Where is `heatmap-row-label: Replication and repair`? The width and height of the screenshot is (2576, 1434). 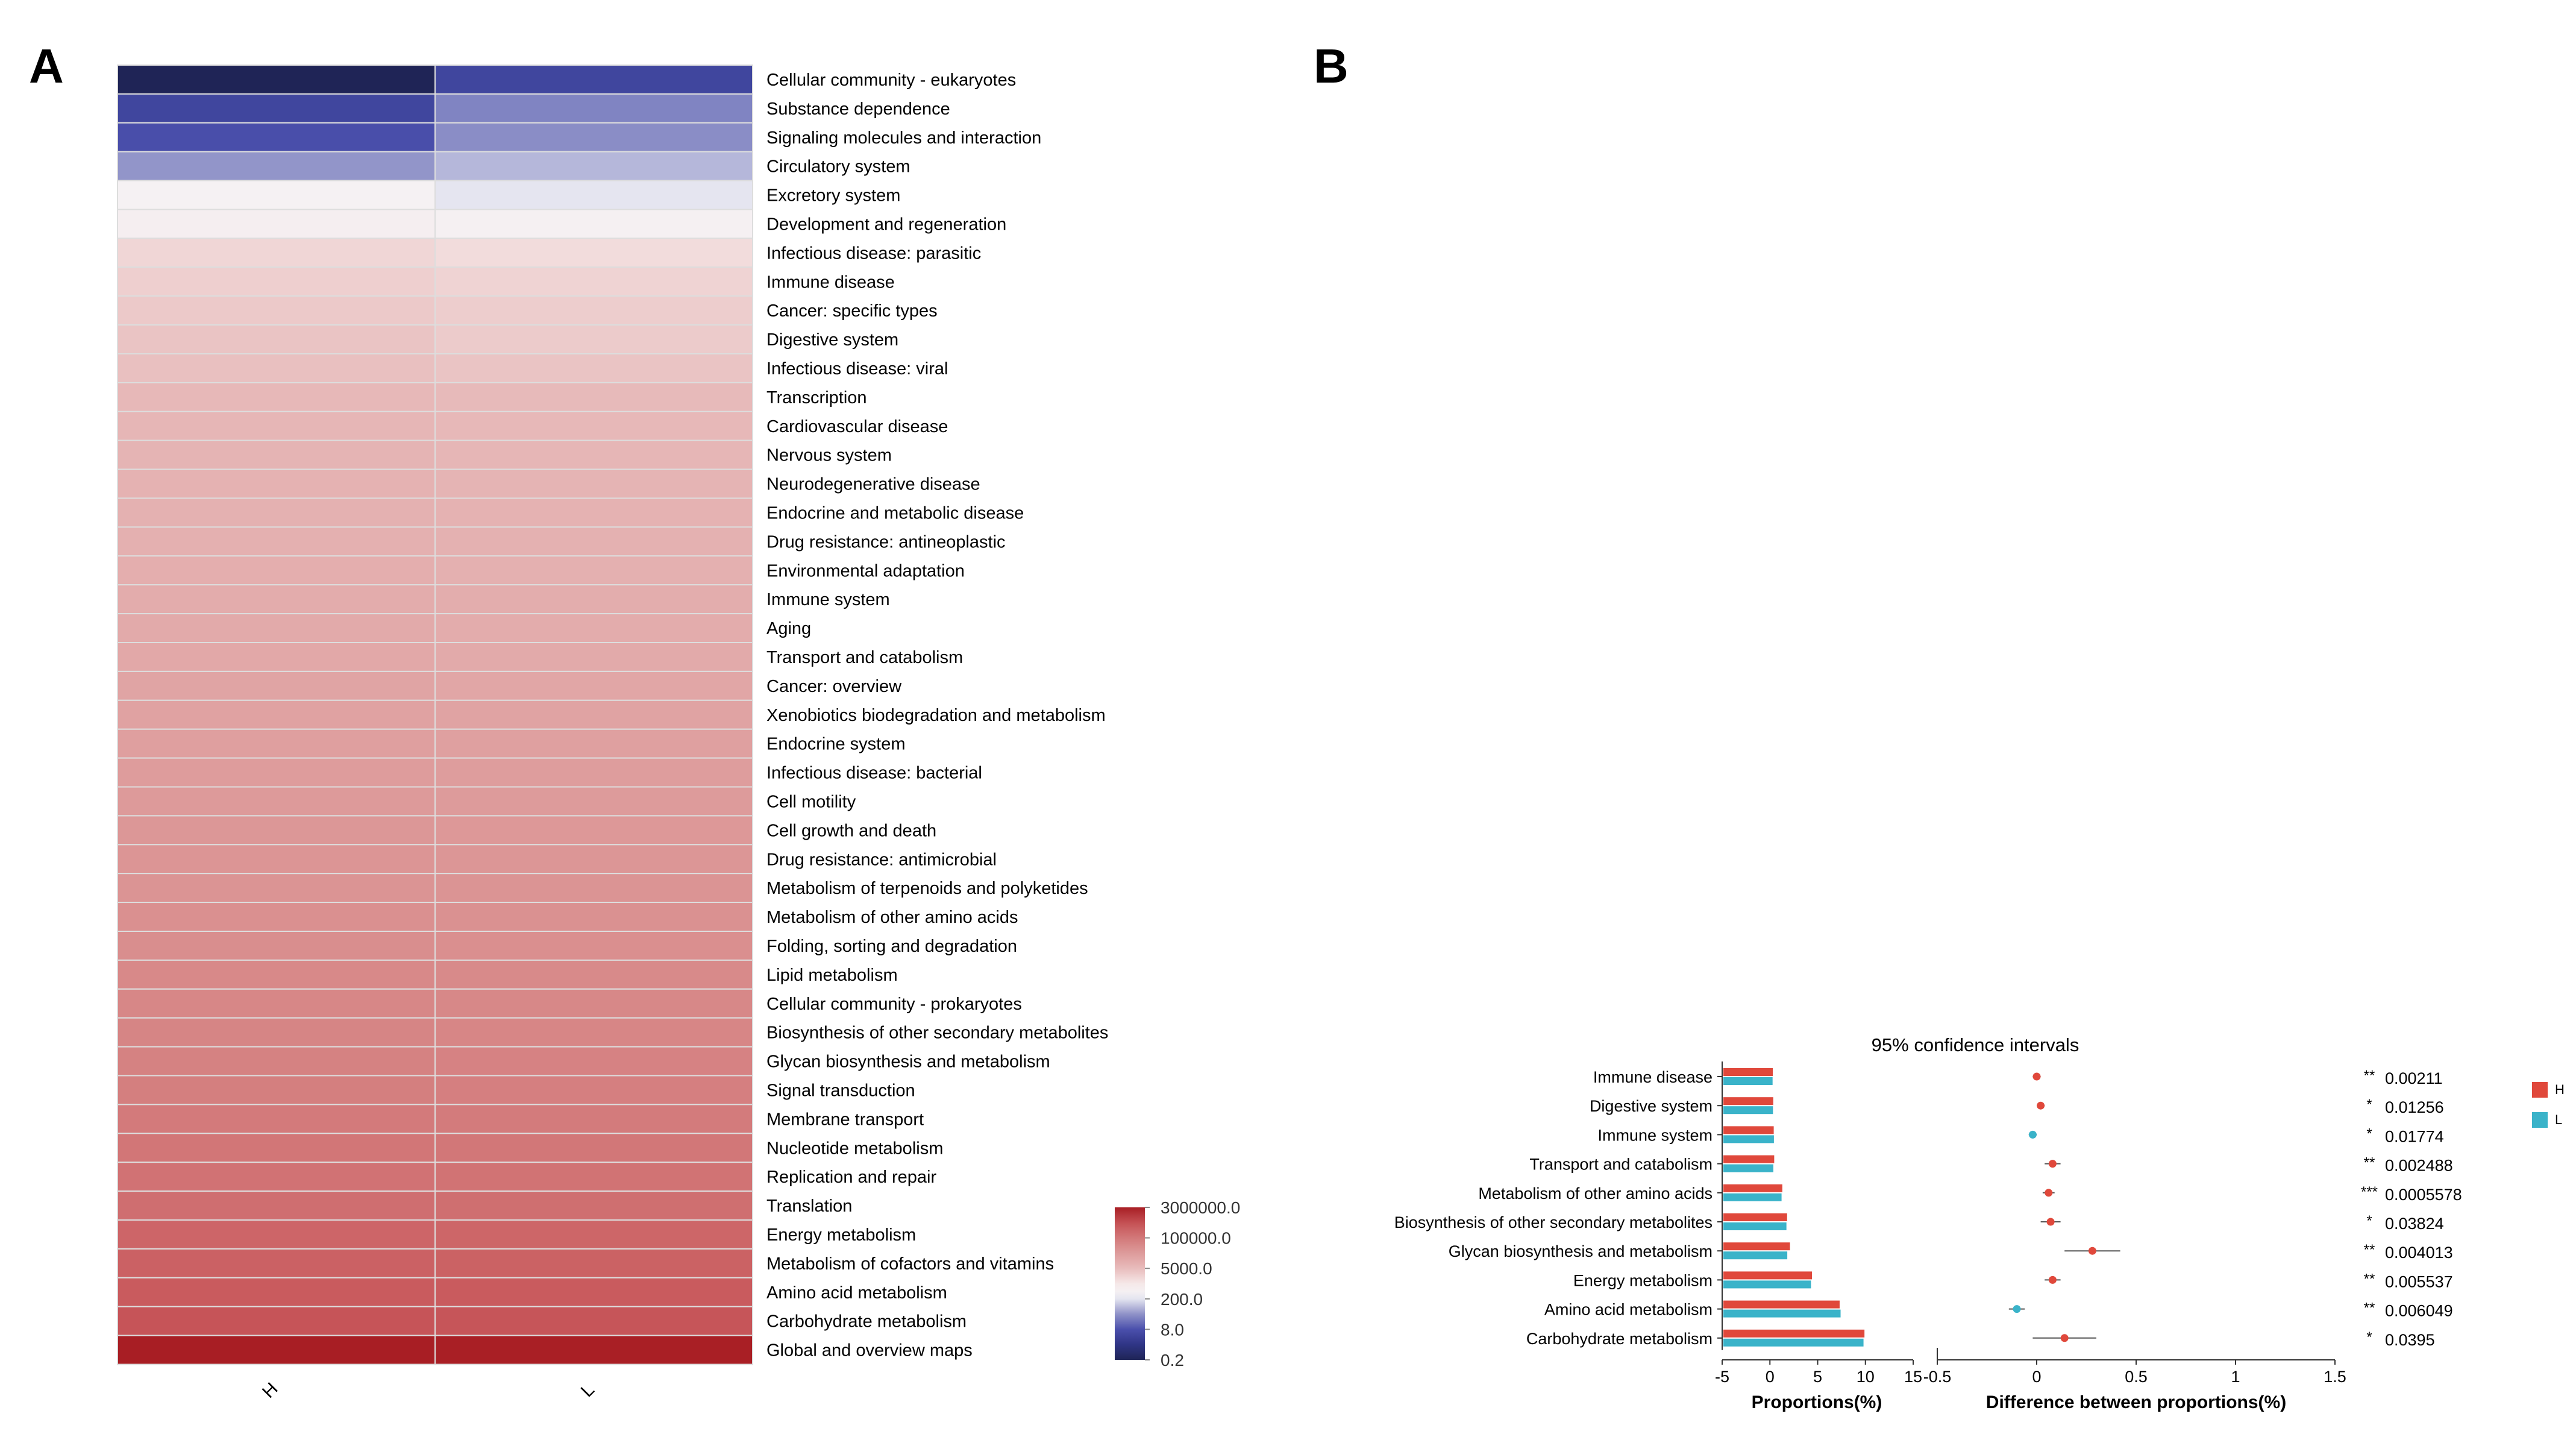
heatmap-row-label: Replication and repair is located at coordinates (851, 1177).